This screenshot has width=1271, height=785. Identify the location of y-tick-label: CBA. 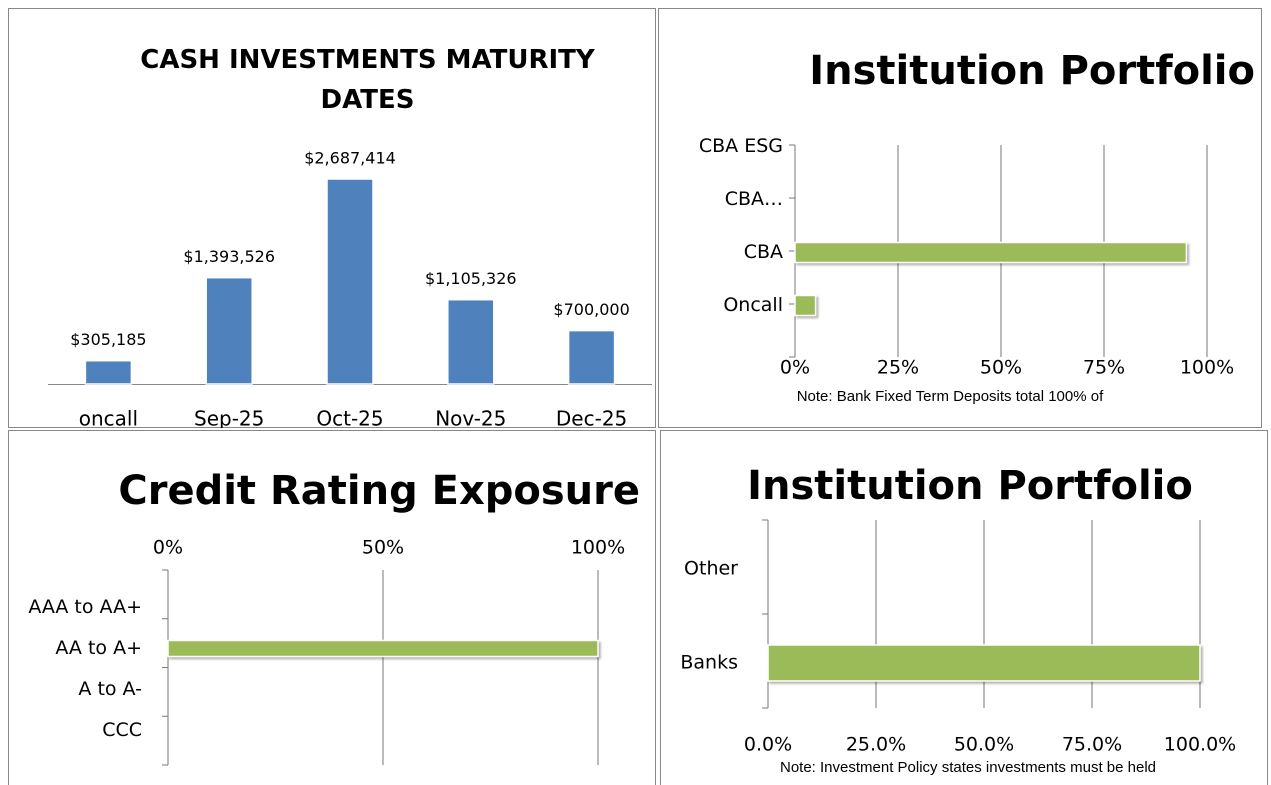
(763, 252).